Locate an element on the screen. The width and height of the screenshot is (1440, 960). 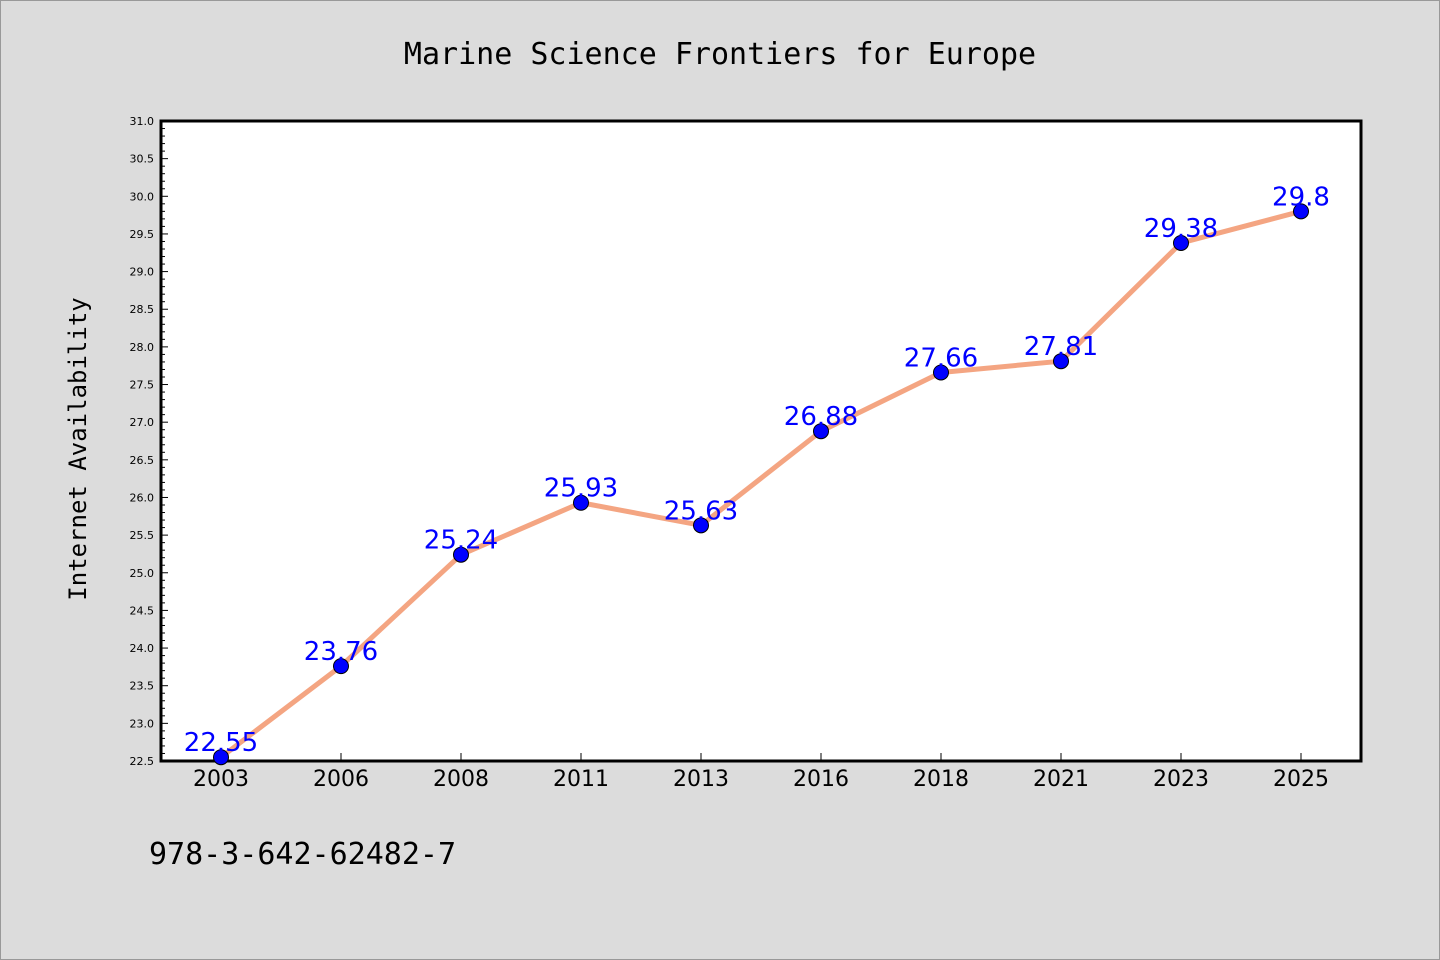
y-tick-label: 27.0 is located at coordinates (142, 422).